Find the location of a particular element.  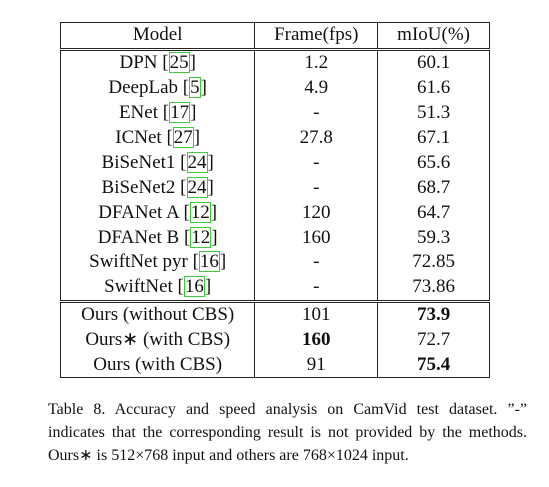

table-row: ICNet [27] 27.8 67.1 is located at coordinates (274, 138).